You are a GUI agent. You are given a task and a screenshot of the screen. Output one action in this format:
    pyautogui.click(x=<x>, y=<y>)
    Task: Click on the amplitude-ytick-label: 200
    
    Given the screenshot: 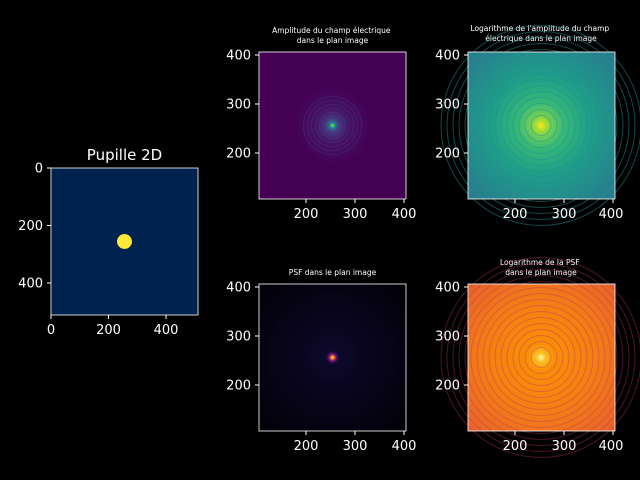 What is the action you would take?
    pyautogui.click(x=238, y=154)
    